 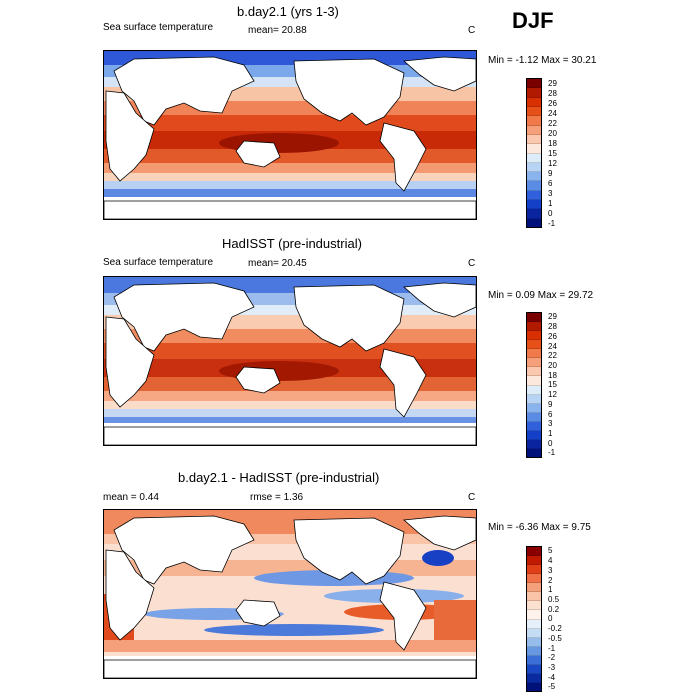 I want to click on colorbar-tick-label: 6, so click(x=550, y=414).